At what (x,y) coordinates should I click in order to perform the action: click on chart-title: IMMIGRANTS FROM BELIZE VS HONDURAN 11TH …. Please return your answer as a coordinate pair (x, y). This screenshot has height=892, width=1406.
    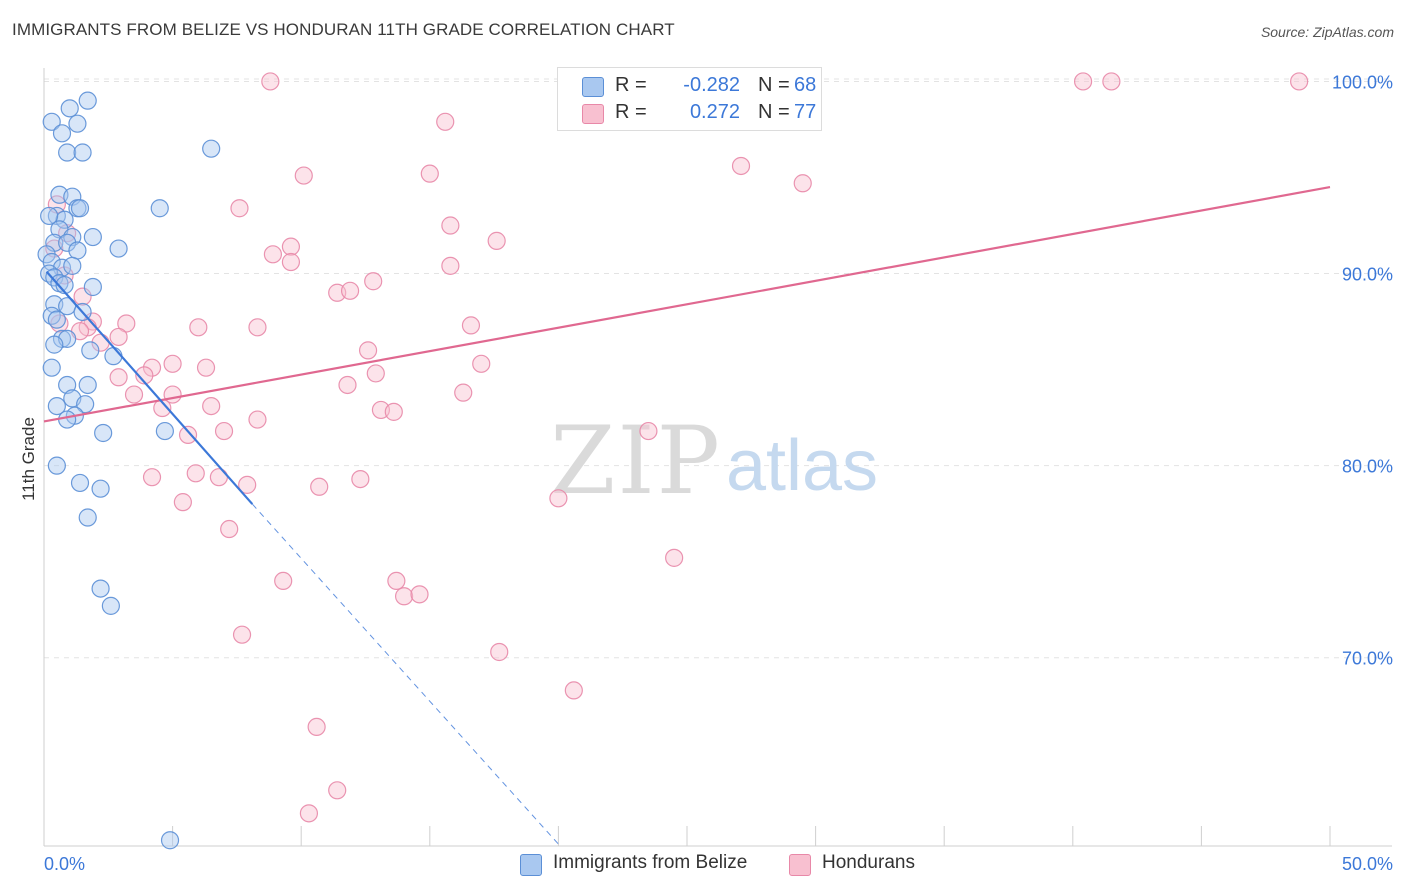
    Looking at the image, I should click on (343, 29).